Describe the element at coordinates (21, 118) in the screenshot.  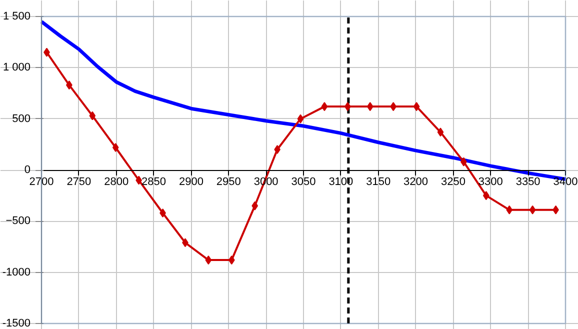
I see `y-tick-label: 500` at that location.